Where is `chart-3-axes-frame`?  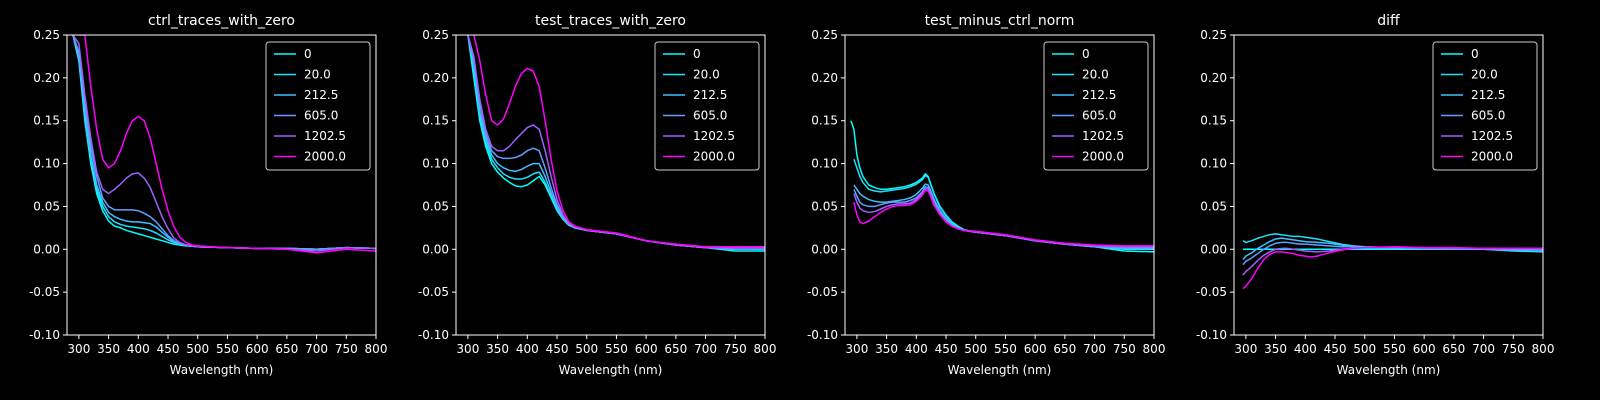 chart-3-axes-frame is located at coordinates (999, 185).